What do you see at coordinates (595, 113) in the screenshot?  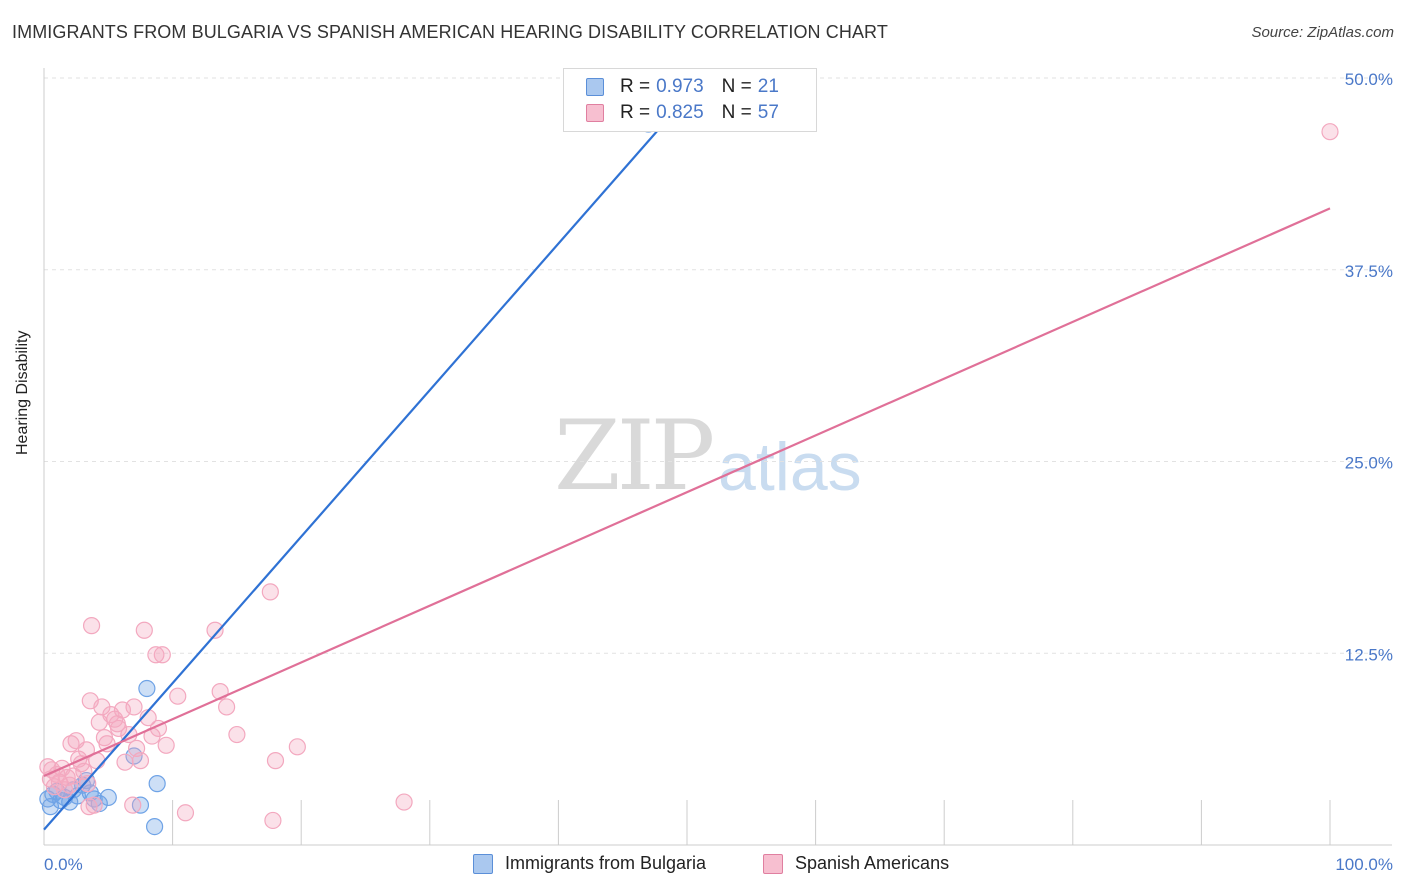 I see `legend-swatch-spanish` at bounding box center [595, 113].